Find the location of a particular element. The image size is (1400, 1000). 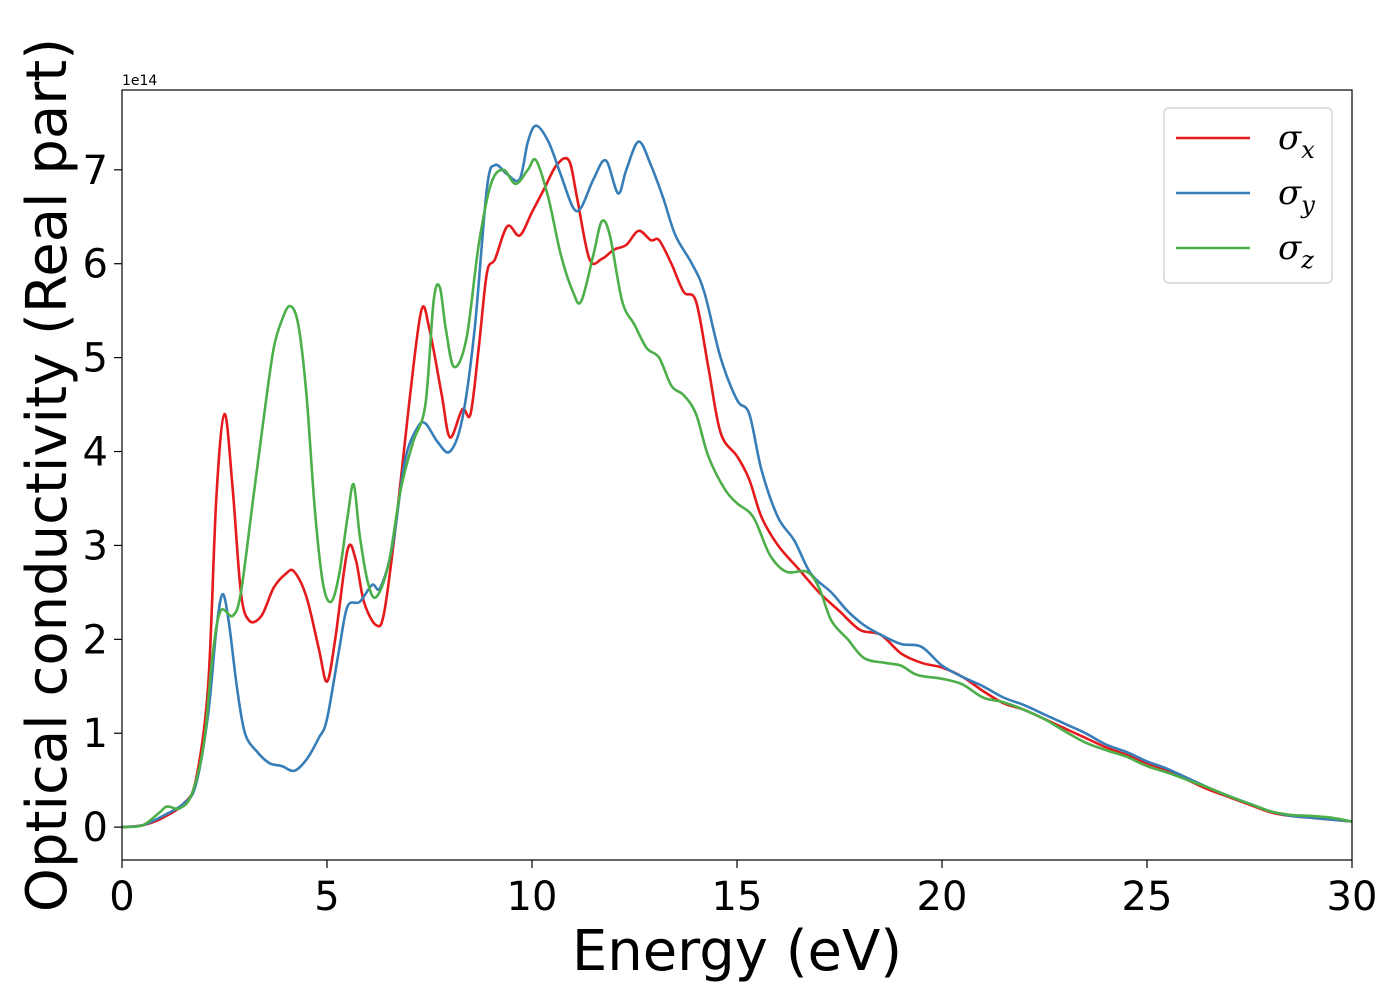

x-axis-label: Energy (eV) is located at coordinates (737, 951).